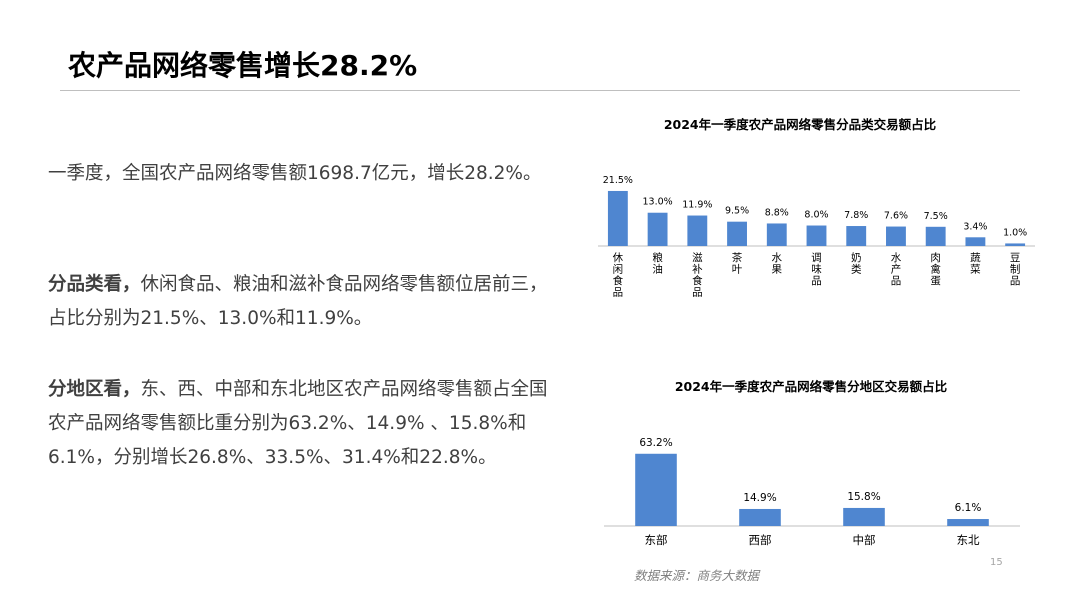  Describe the element at coordinates (759, 498) in the screenshot. I see `data-label: 14.9%` at that location.